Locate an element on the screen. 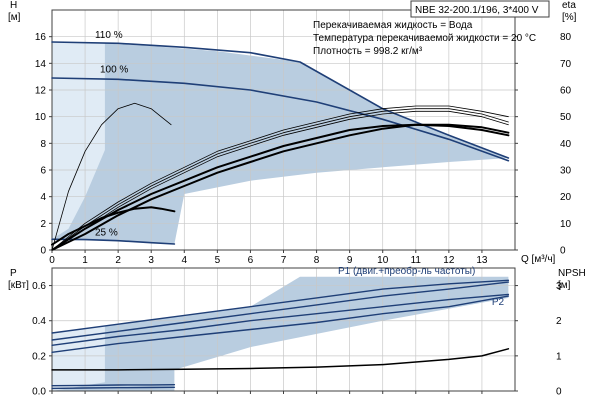  x-tick-label: 0 is located at coordinates (52, 260).